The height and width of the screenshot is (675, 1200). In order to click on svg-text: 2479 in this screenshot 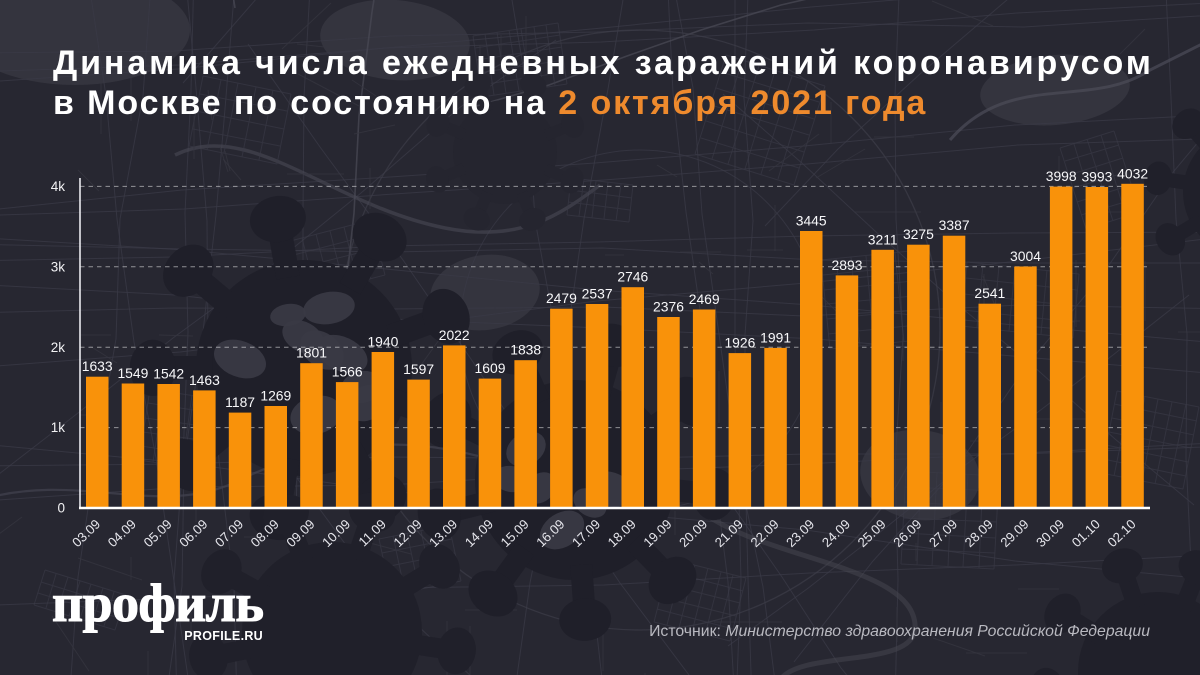, I will do `click(561, 298)`.